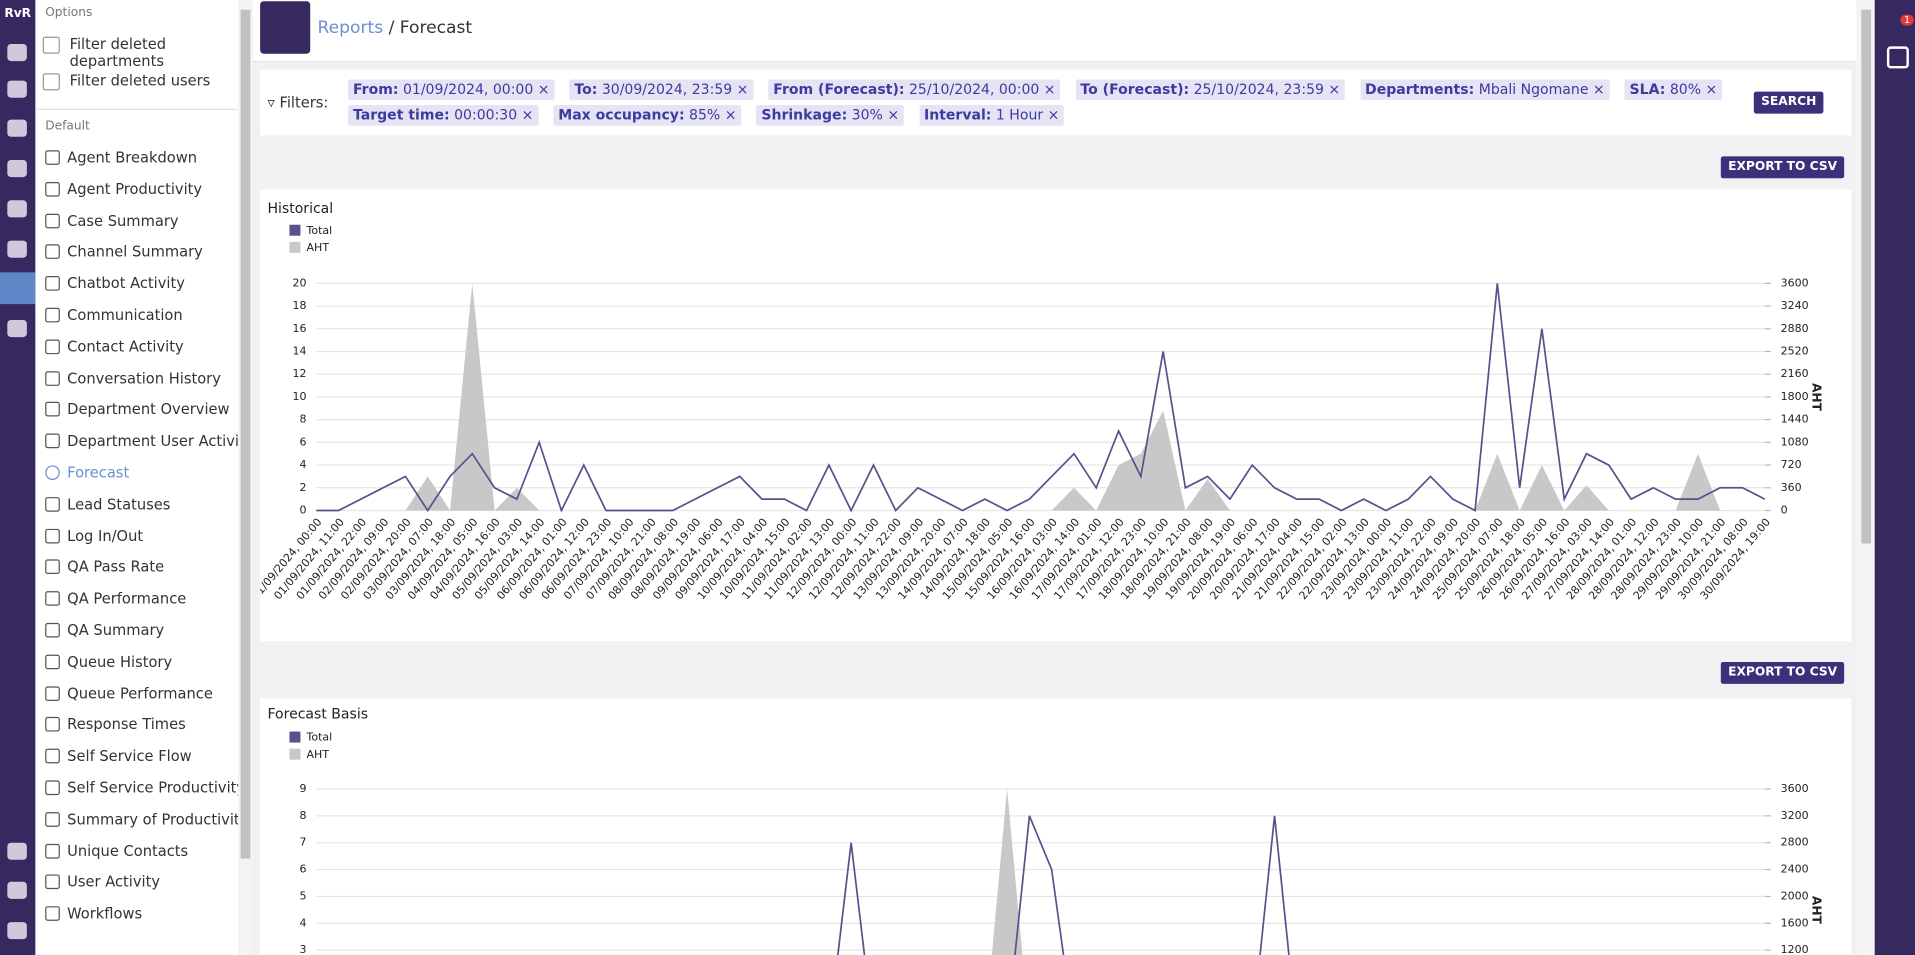  I want to click on menu-item: Contact Activity, so click(114, 346).